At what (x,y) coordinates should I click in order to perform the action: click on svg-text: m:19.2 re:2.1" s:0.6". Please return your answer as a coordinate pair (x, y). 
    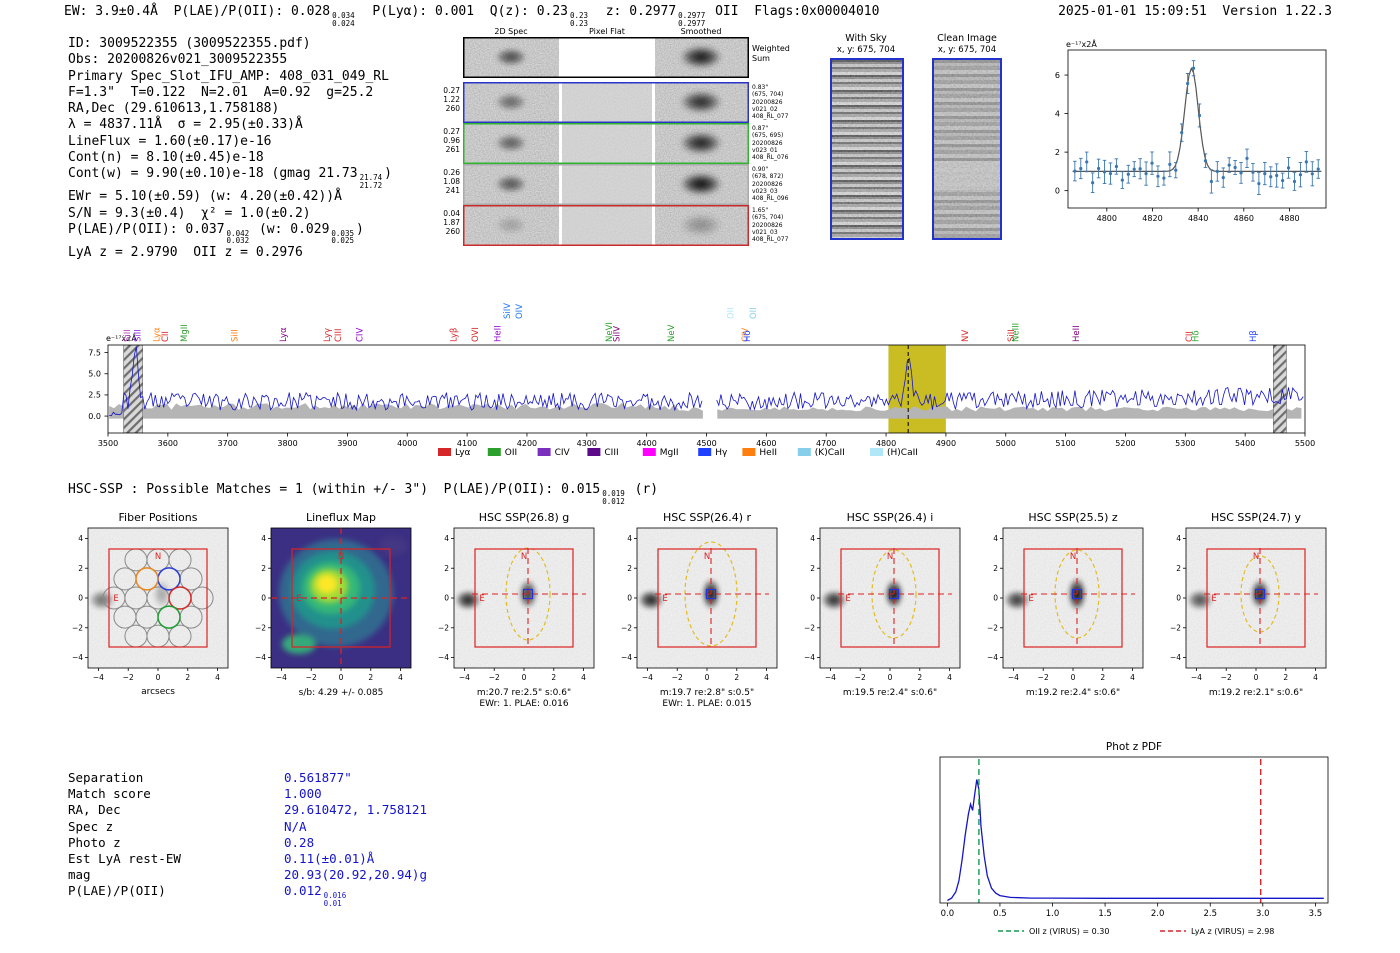
    Looking at the image, I should click on (1256, 693).